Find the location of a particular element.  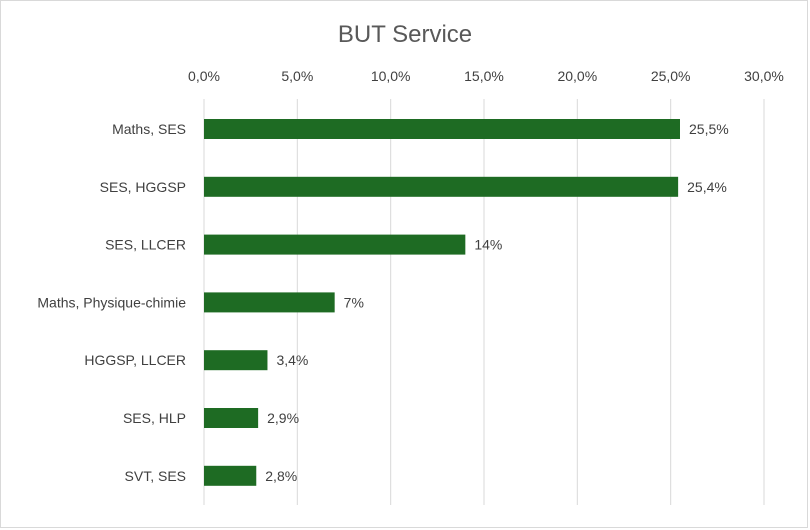

category-label: Maths, SES is located at coordinates (149, 129).